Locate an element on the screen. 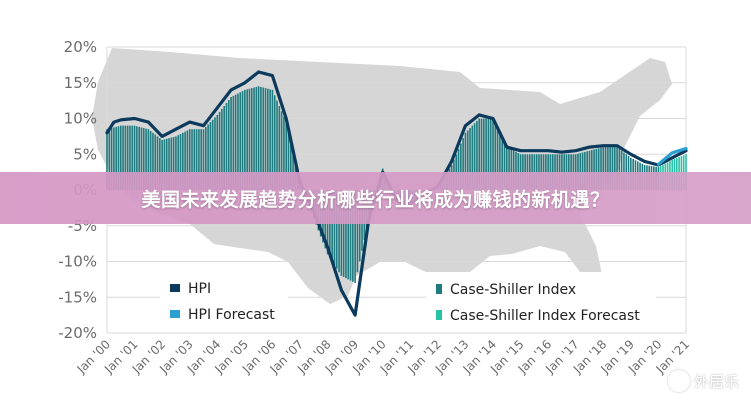  legend-swatch-case-shiller-forecast is located at coordinates (439, 315).